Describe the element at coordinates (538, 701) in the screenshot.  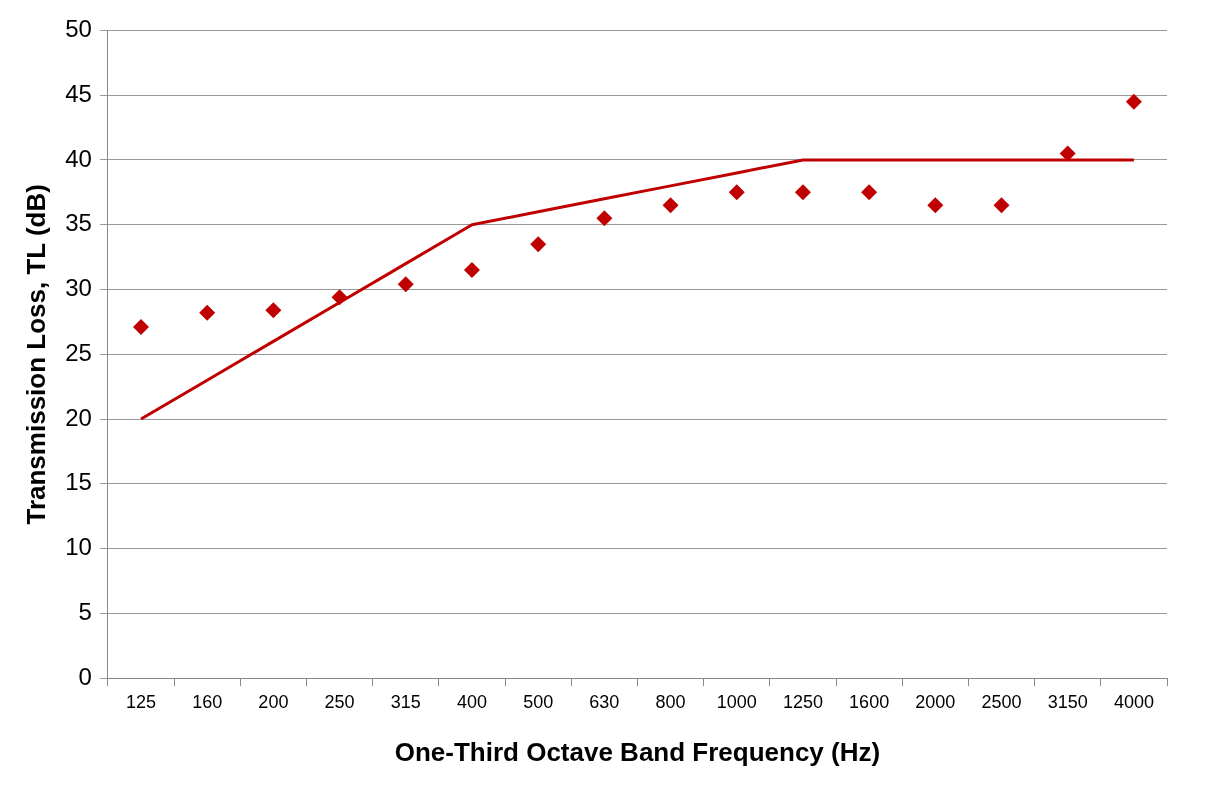
I see `x-tick-label: 500` at that location.